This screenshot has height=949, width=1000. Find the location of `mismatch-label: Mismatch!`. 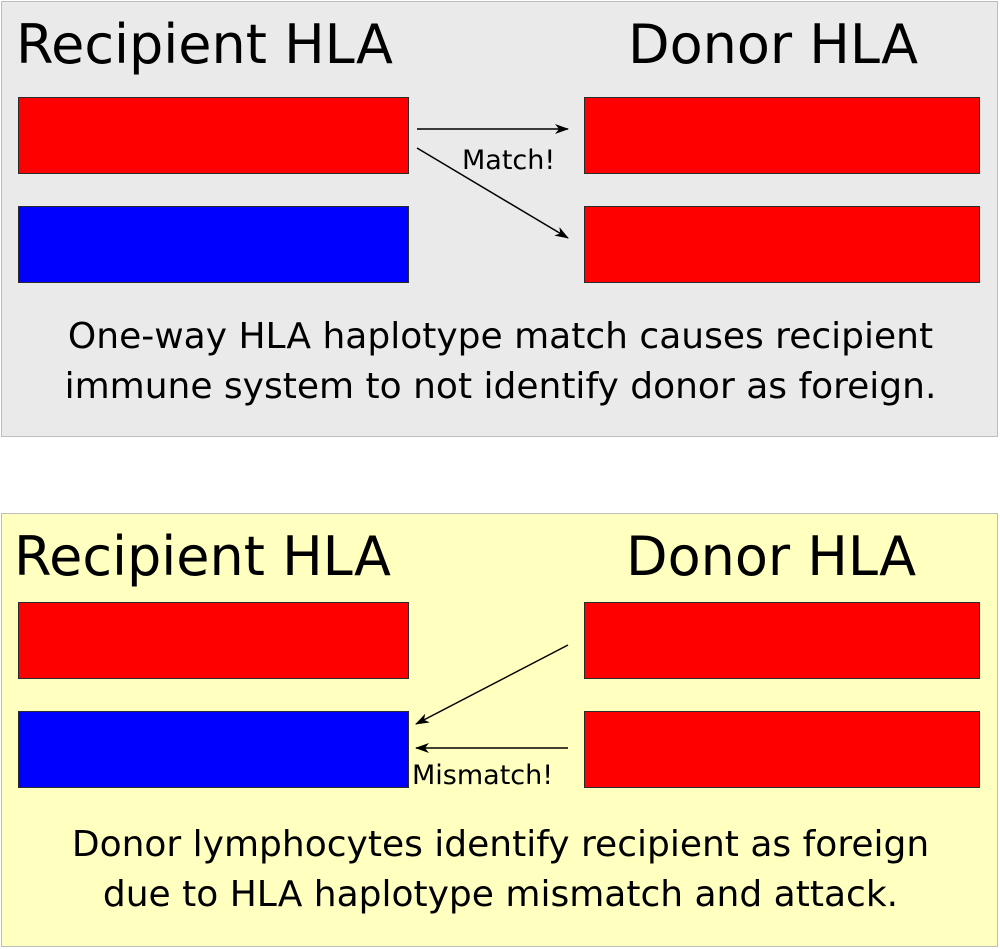

mismatch-label: Mismatch! is located at coordinates (483, 775).